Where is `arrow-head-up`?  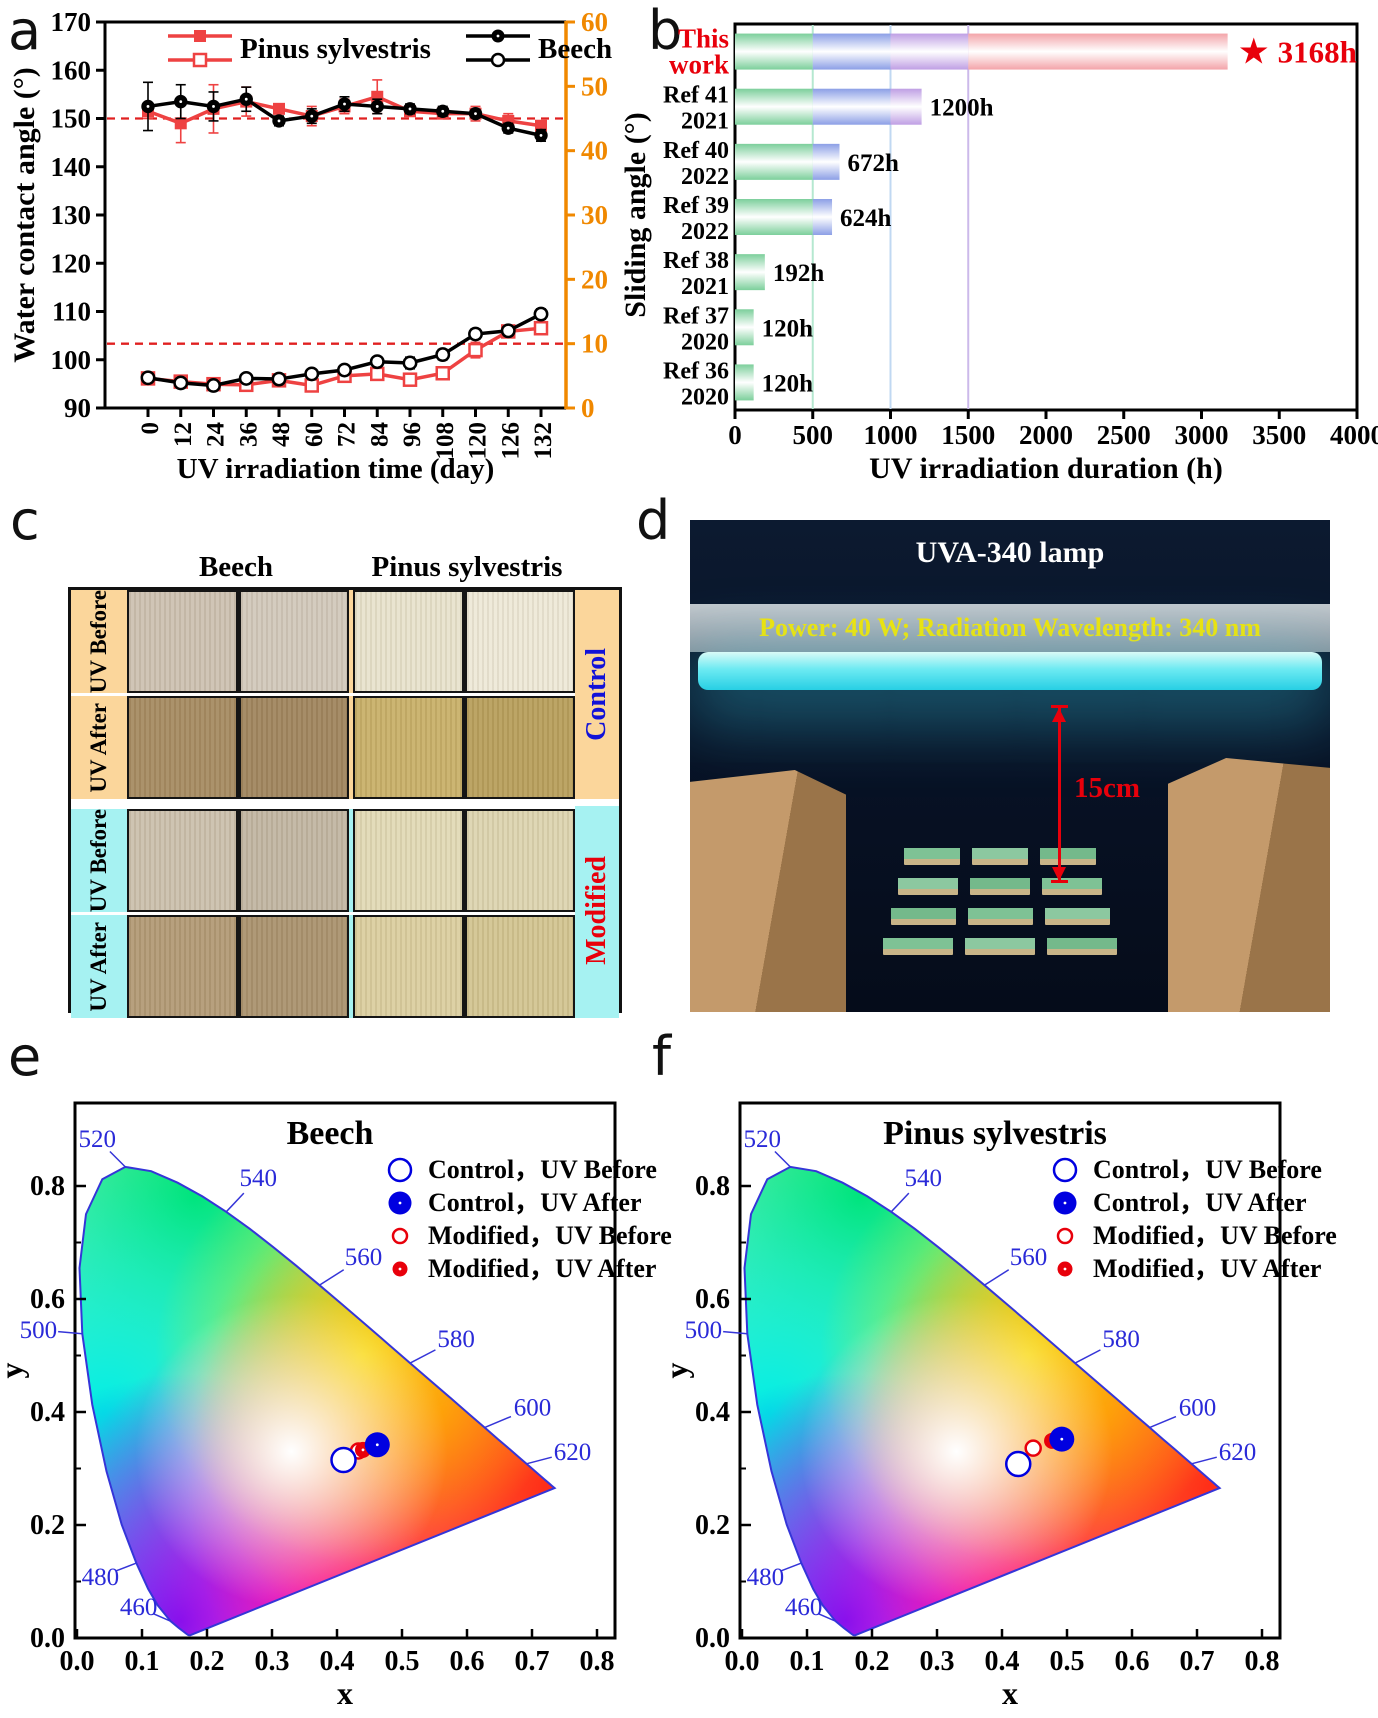
arrow-head-up is located at coordinates (1059, 715).